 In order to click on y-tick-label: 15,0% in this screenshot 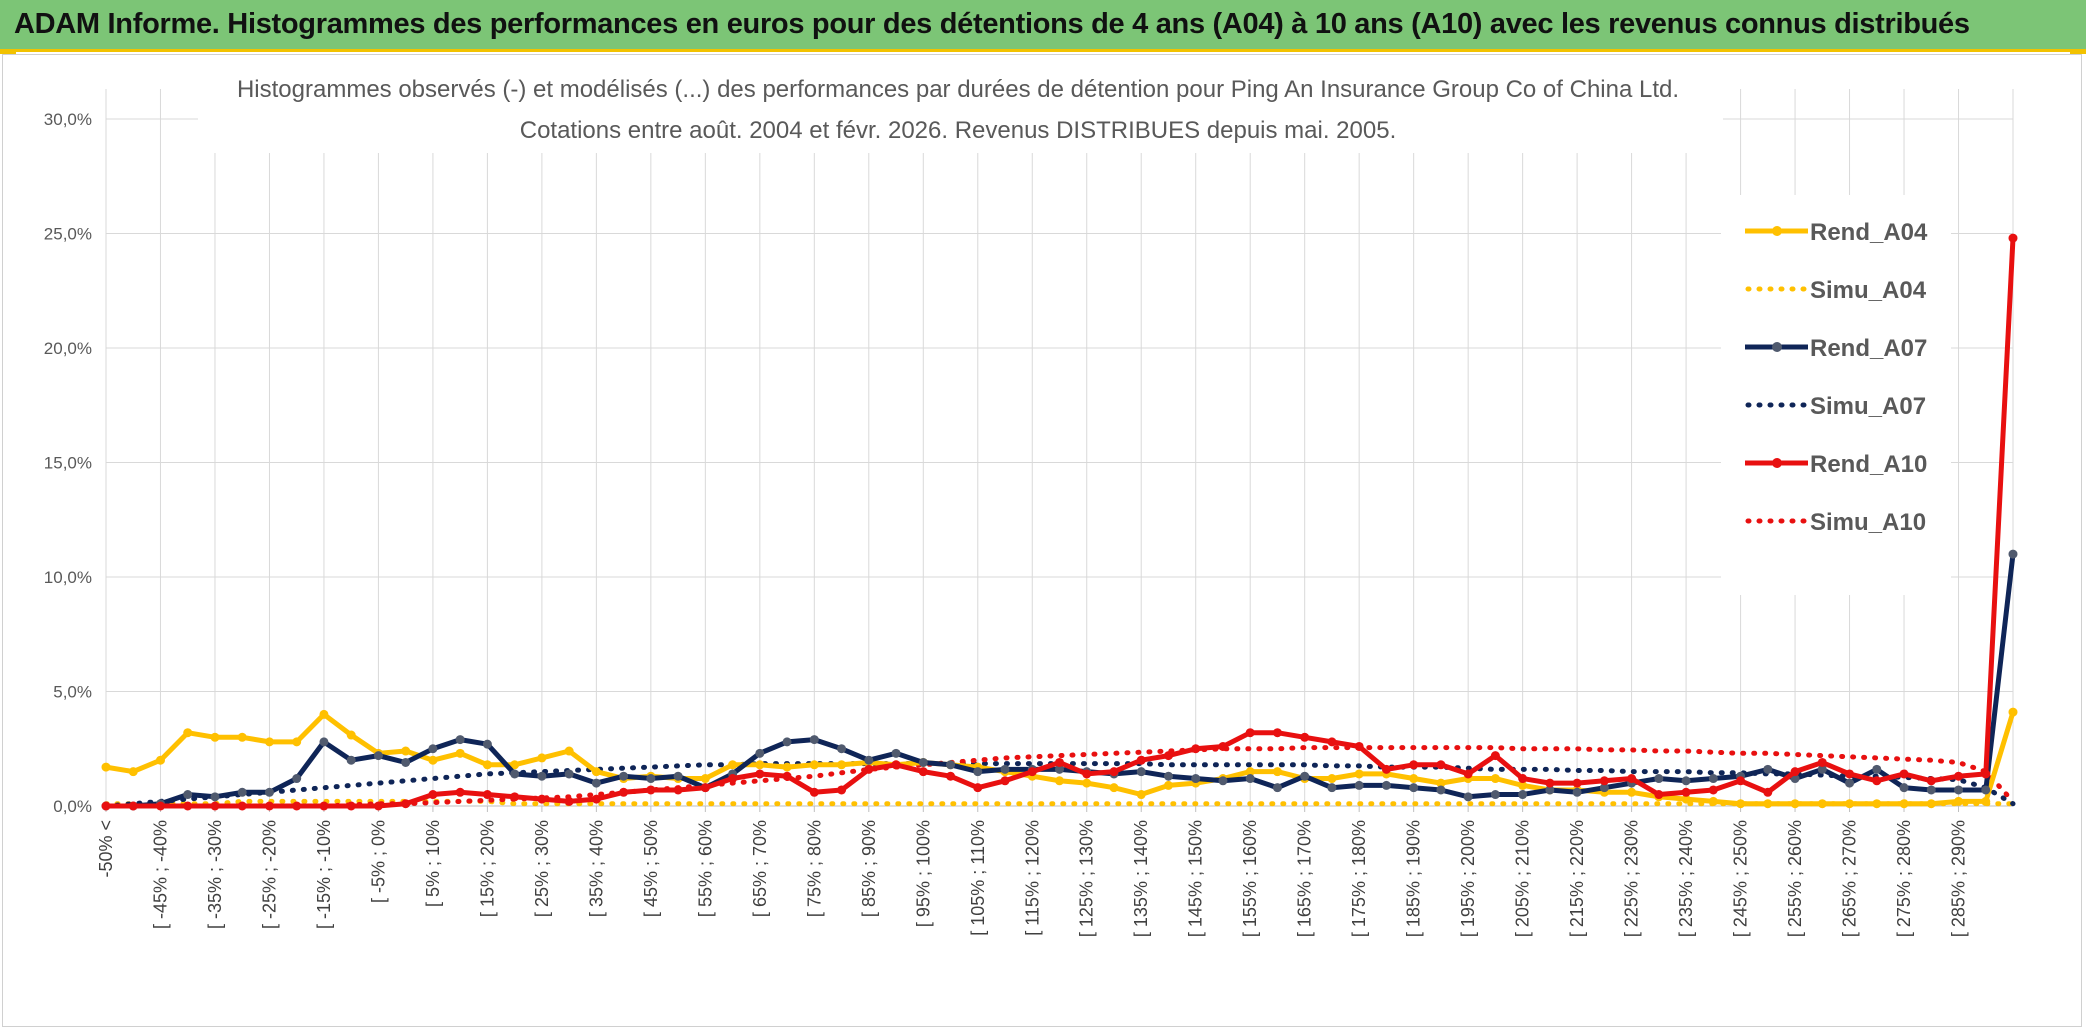, I will do `click(68, 463)`.